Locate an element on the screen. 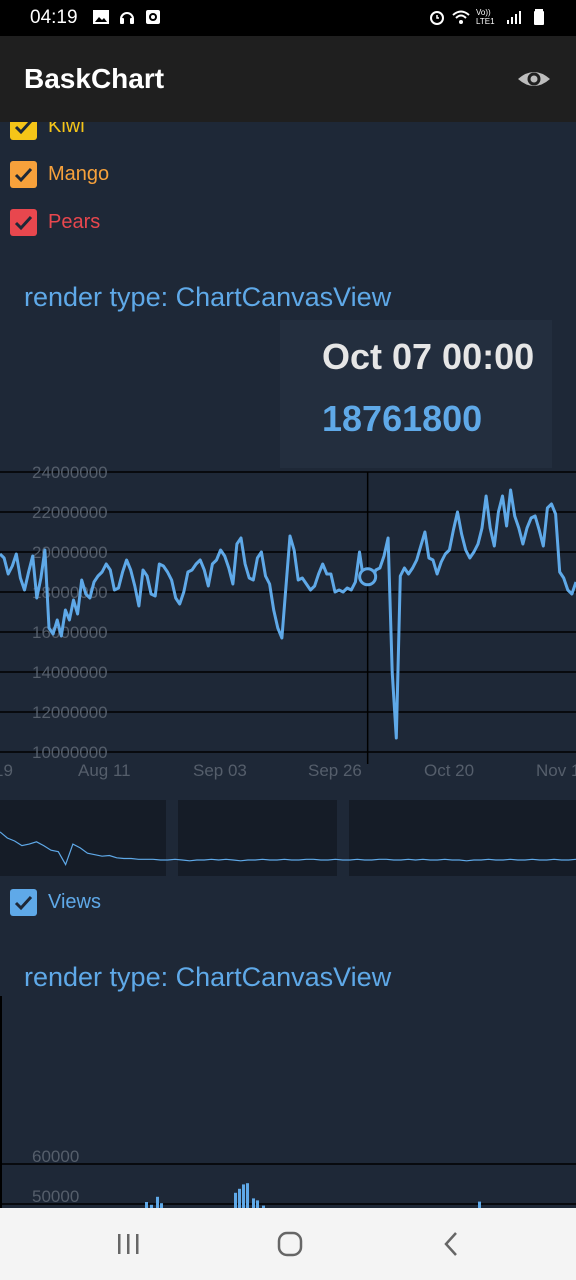  range-selector-window is located at coordinates (257, 838).